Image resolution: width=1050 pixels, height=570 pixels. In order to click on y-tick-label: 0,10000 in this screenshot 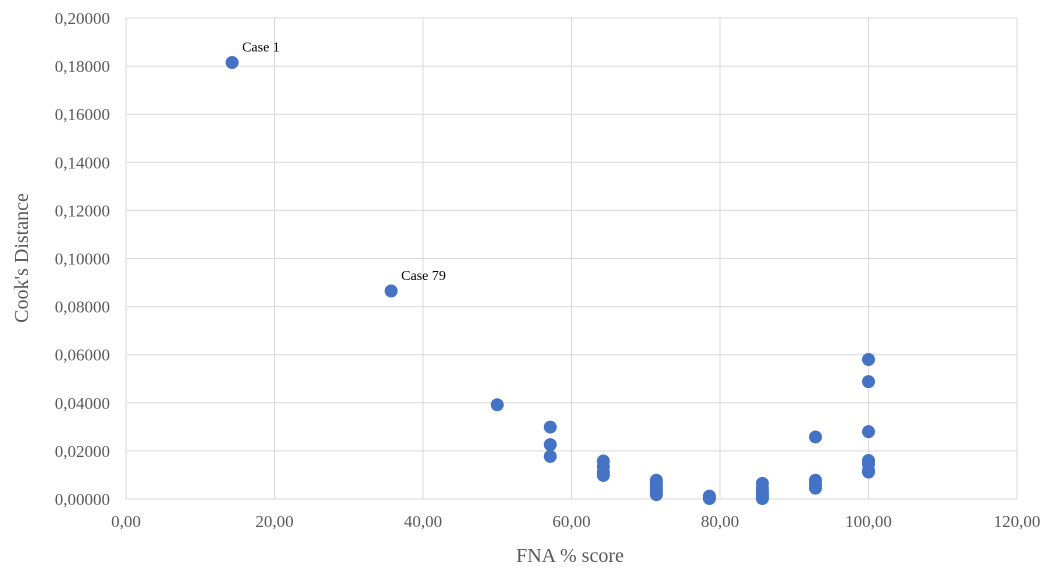, I will do `click(82, 259)`.